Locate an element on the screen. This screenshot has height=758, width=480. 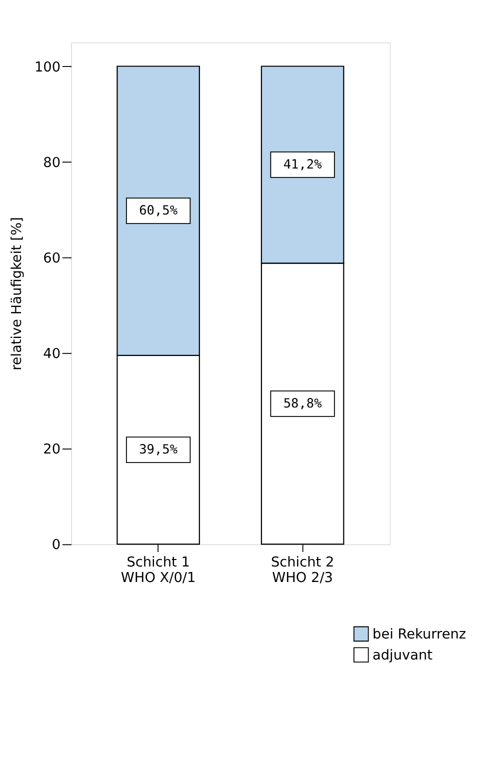
legend-label: adjuvant is located at coordinates (403, 655).